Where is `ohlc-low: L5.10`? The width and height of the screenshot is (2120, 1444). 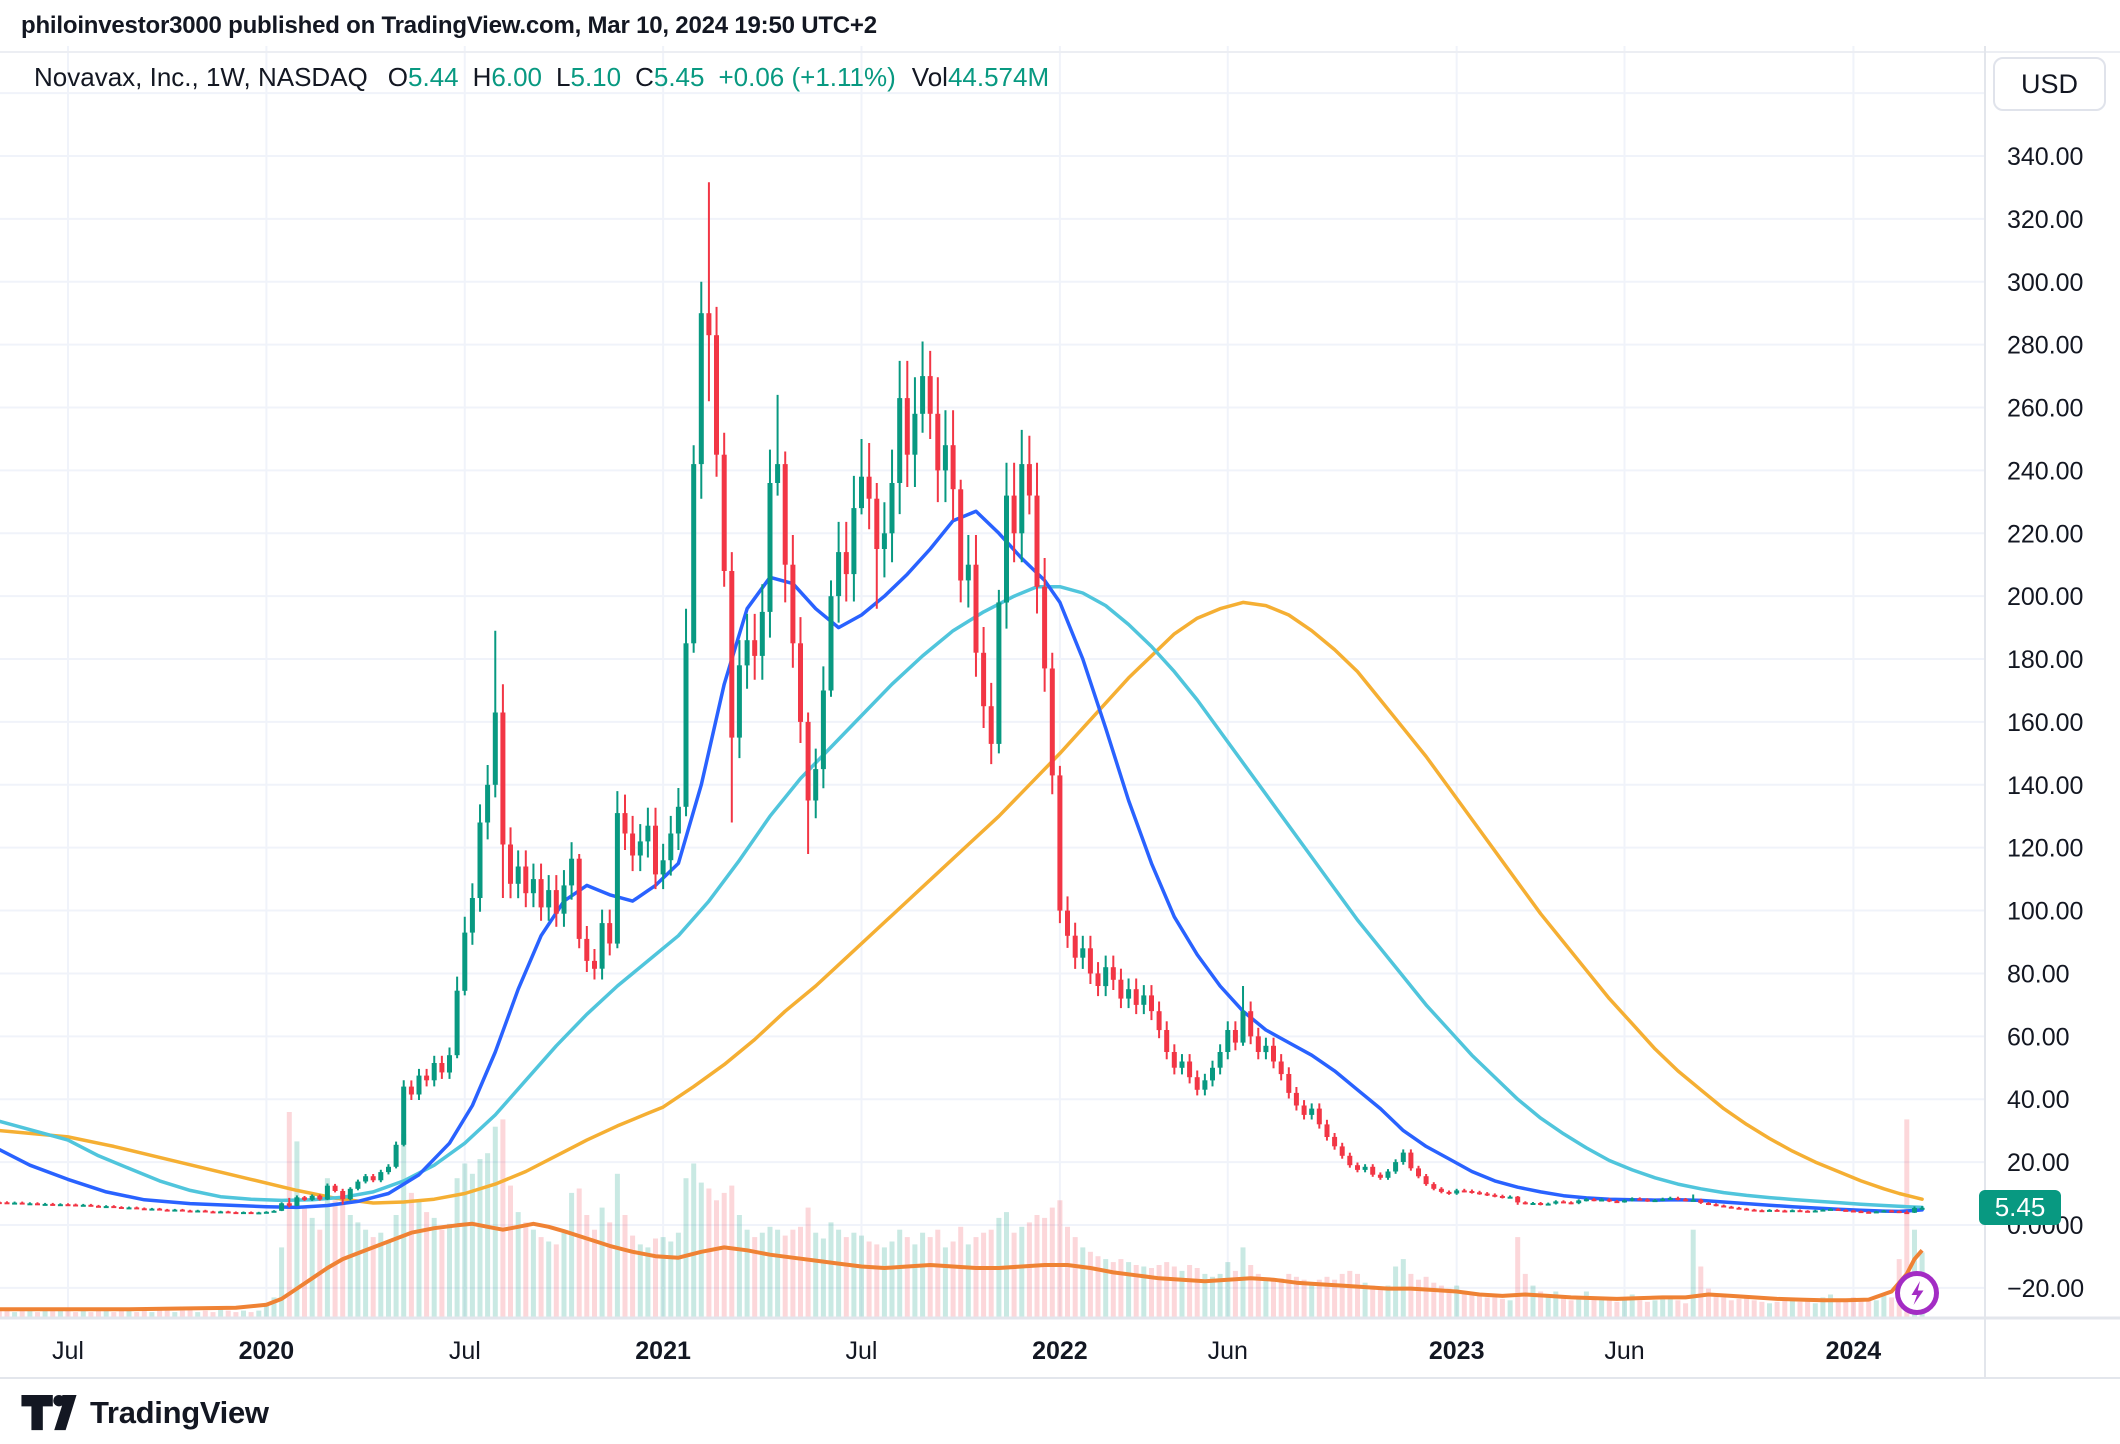
ohlc-low: L5.10 is located at coordinates (589, 77).